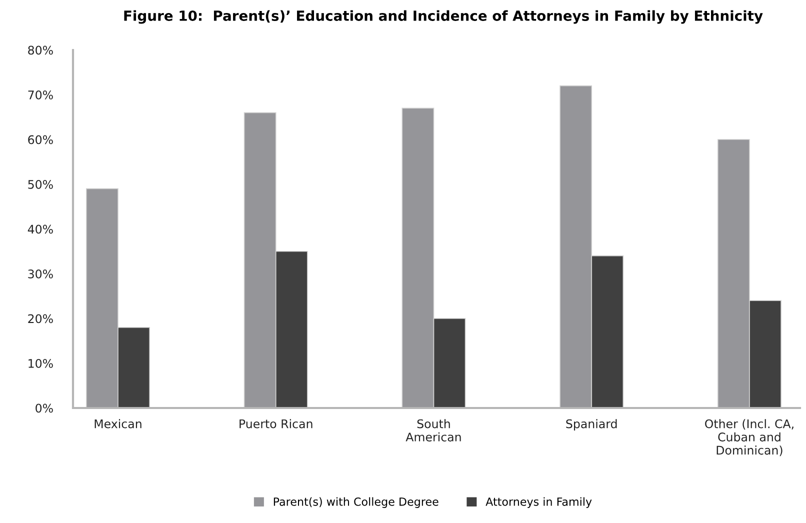 This screenshot has width=806, height=523. I want to click on x-tick-label: Spaniard, so click(591, 425).